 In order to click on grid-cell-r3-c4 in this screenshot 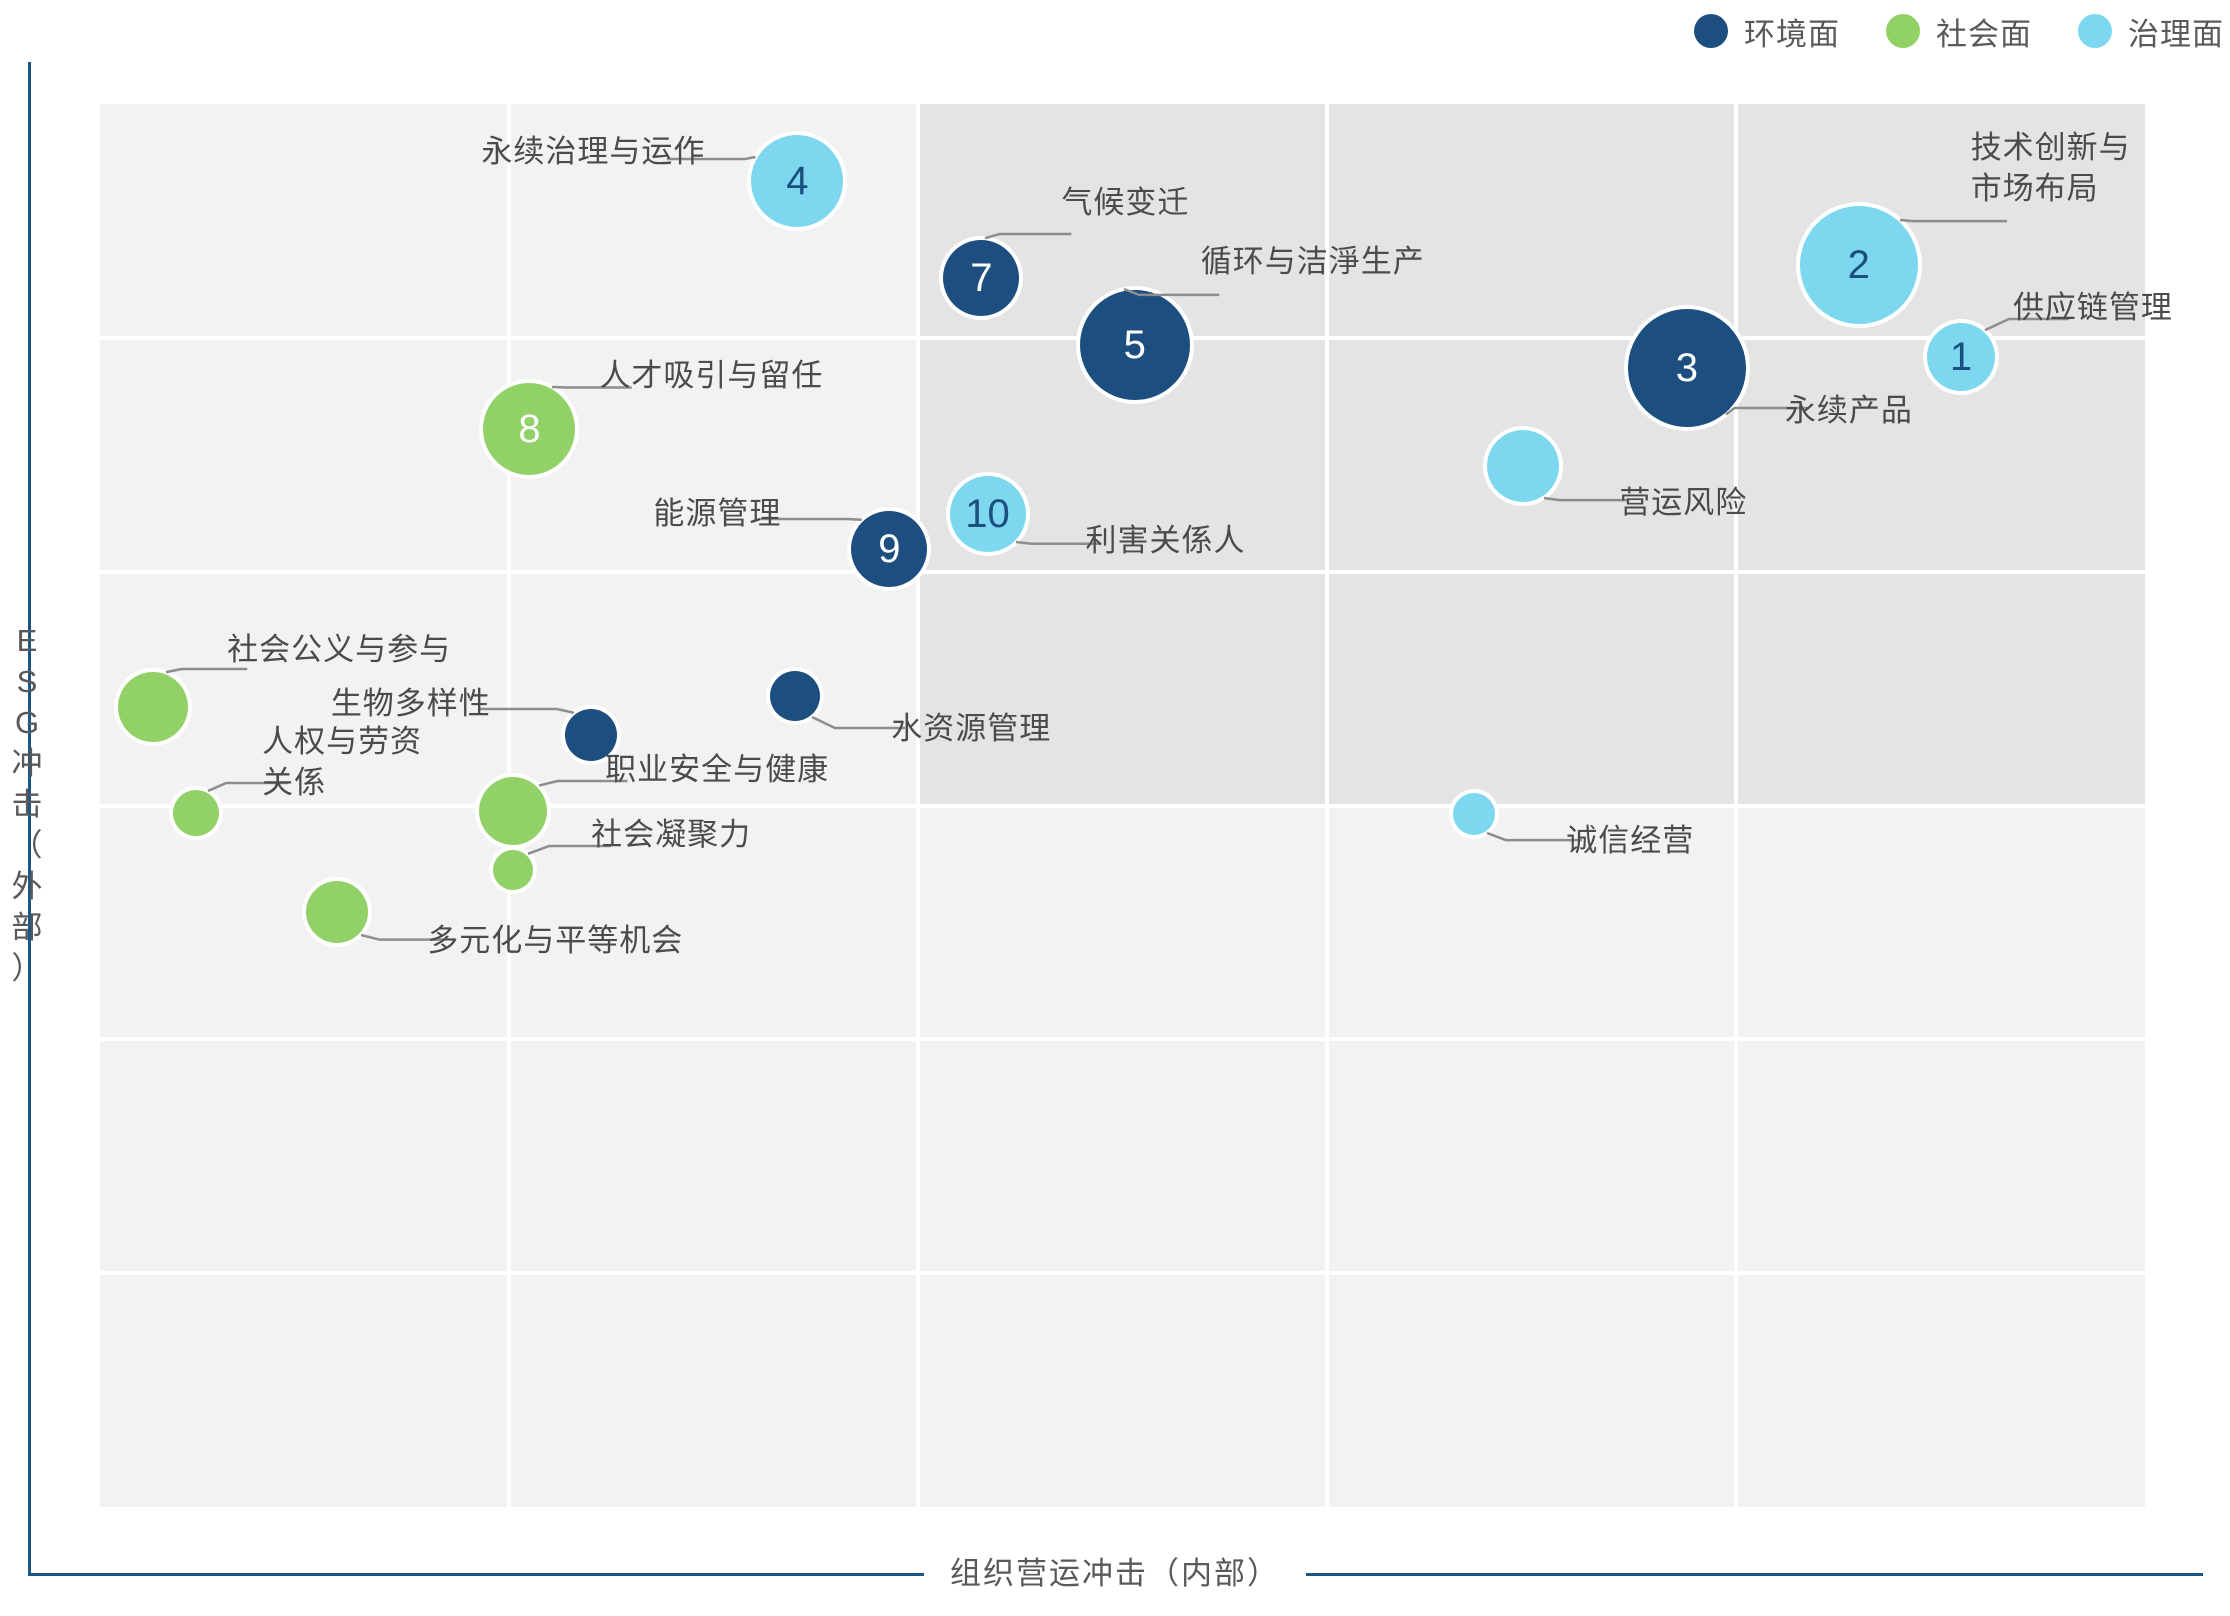, I will do `click(1940, 922)`.